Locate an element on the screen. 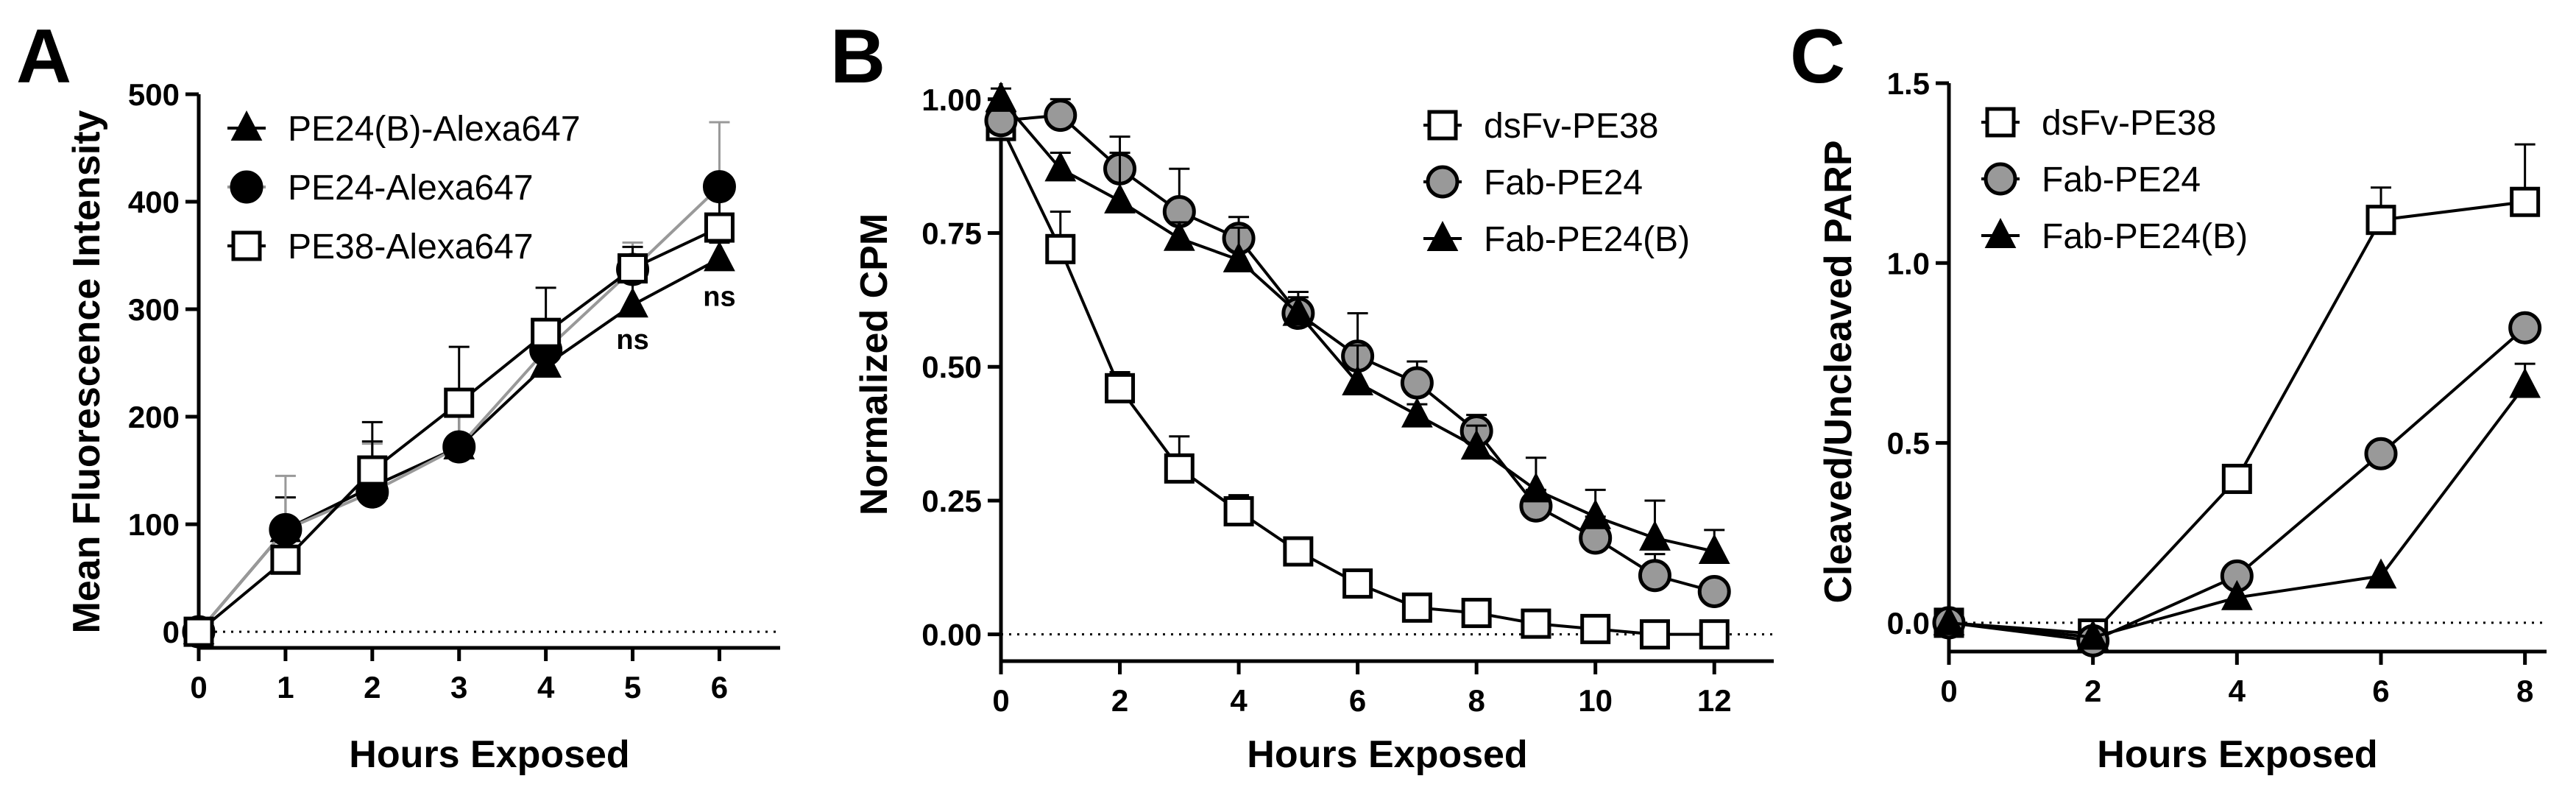  panel-b-series-dsfv-pe38-legend-marker is located at coordinates (1442, 126).